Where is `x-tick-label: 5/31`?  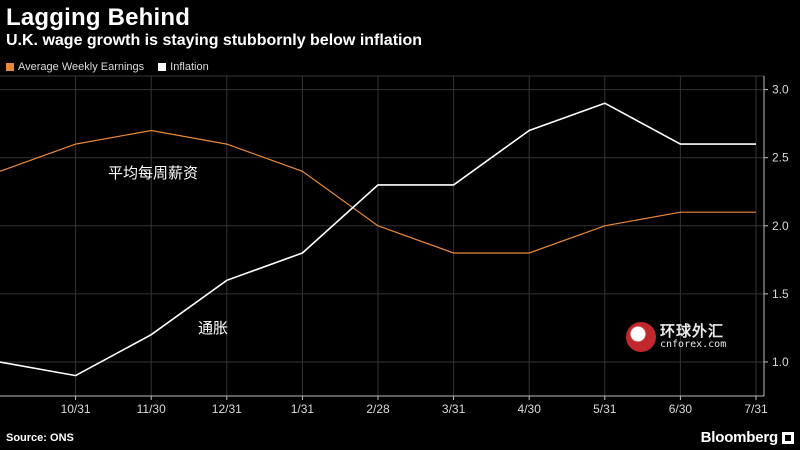
x-tick-label: 5/31 is located at coordinates (605, 409).